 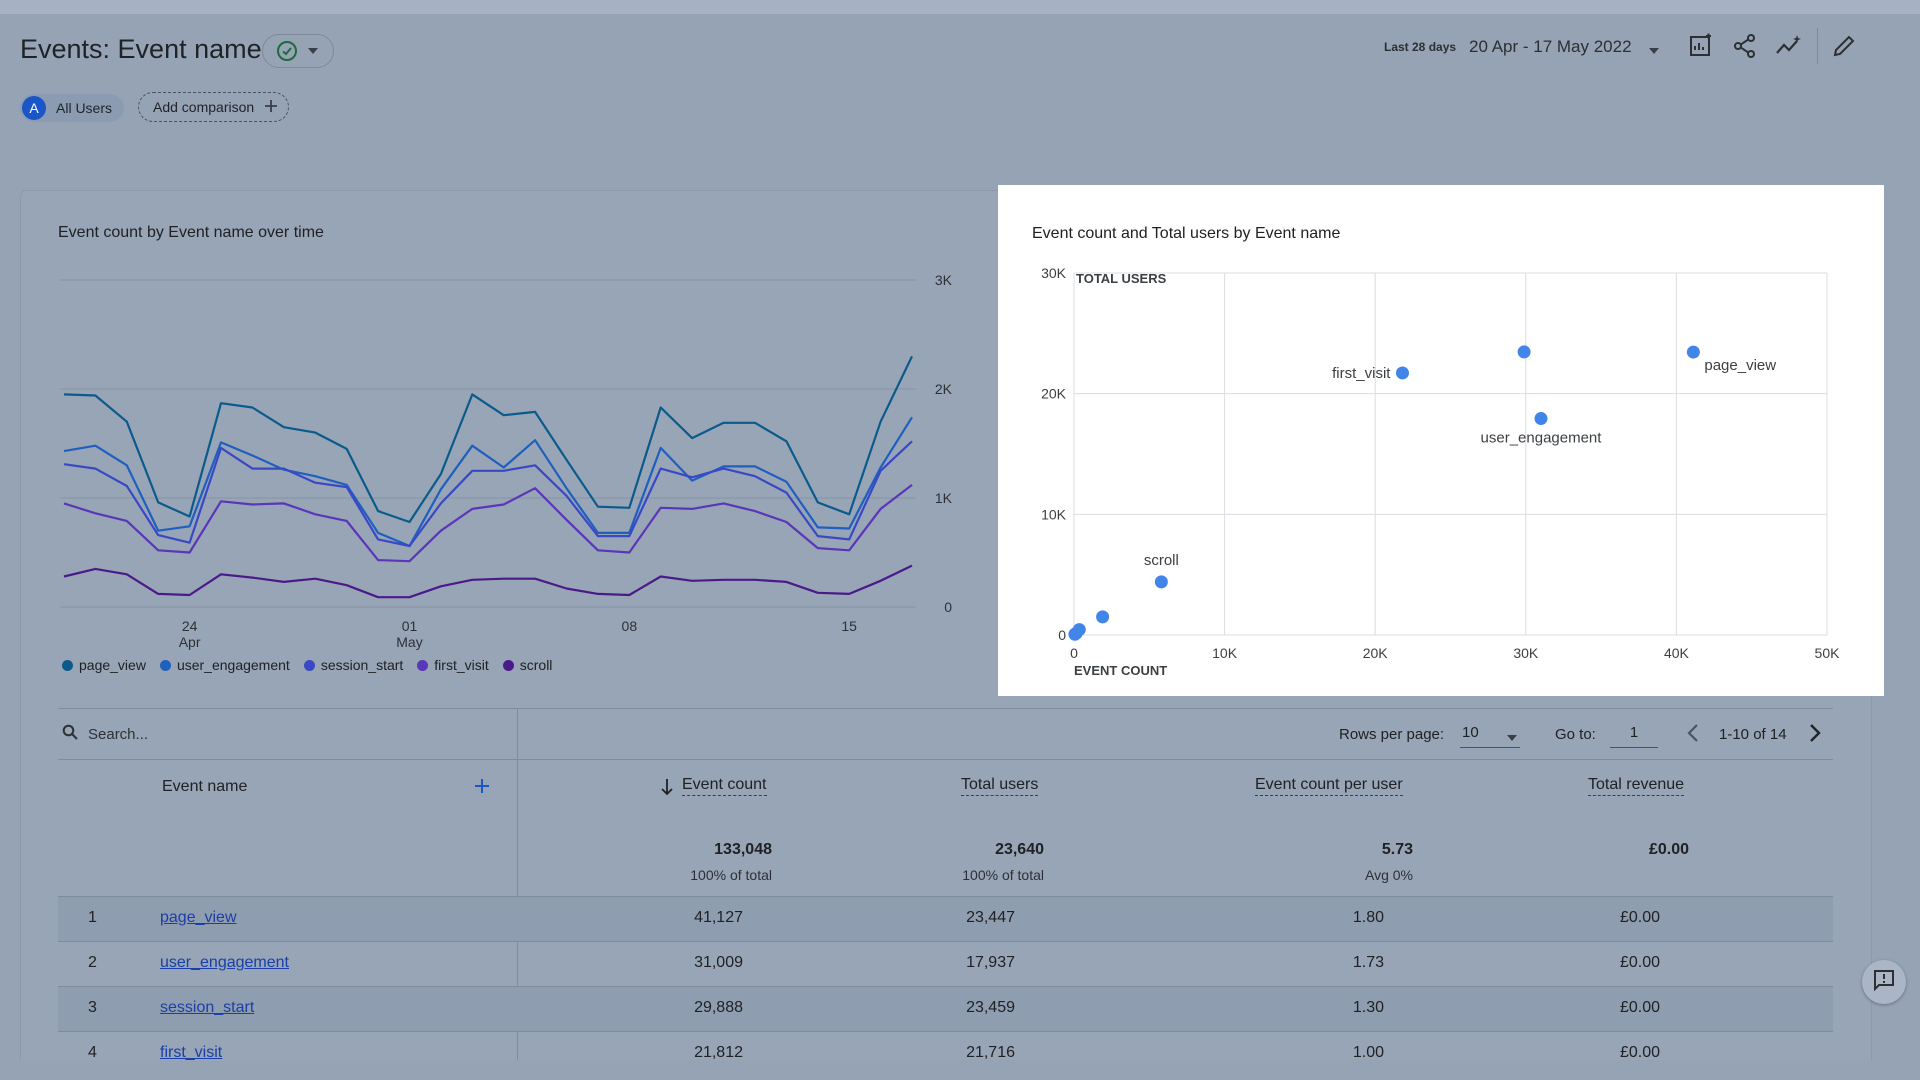 I want to click on row-event-name-link: first_visit, so click(x=191, y=1052).